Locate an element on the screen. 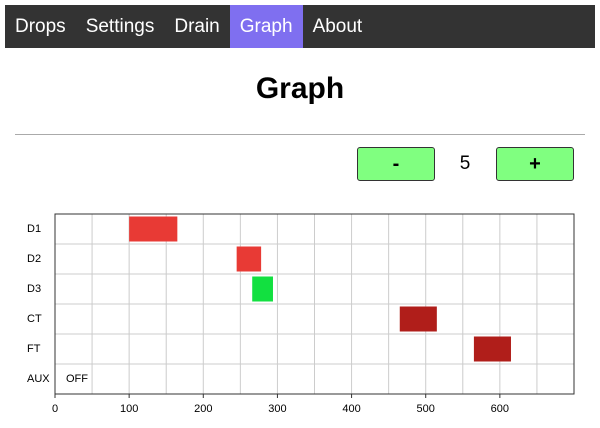 The width and height of the screenshot is (600, 428). minus-button: - is located at coordinates (396, 164).